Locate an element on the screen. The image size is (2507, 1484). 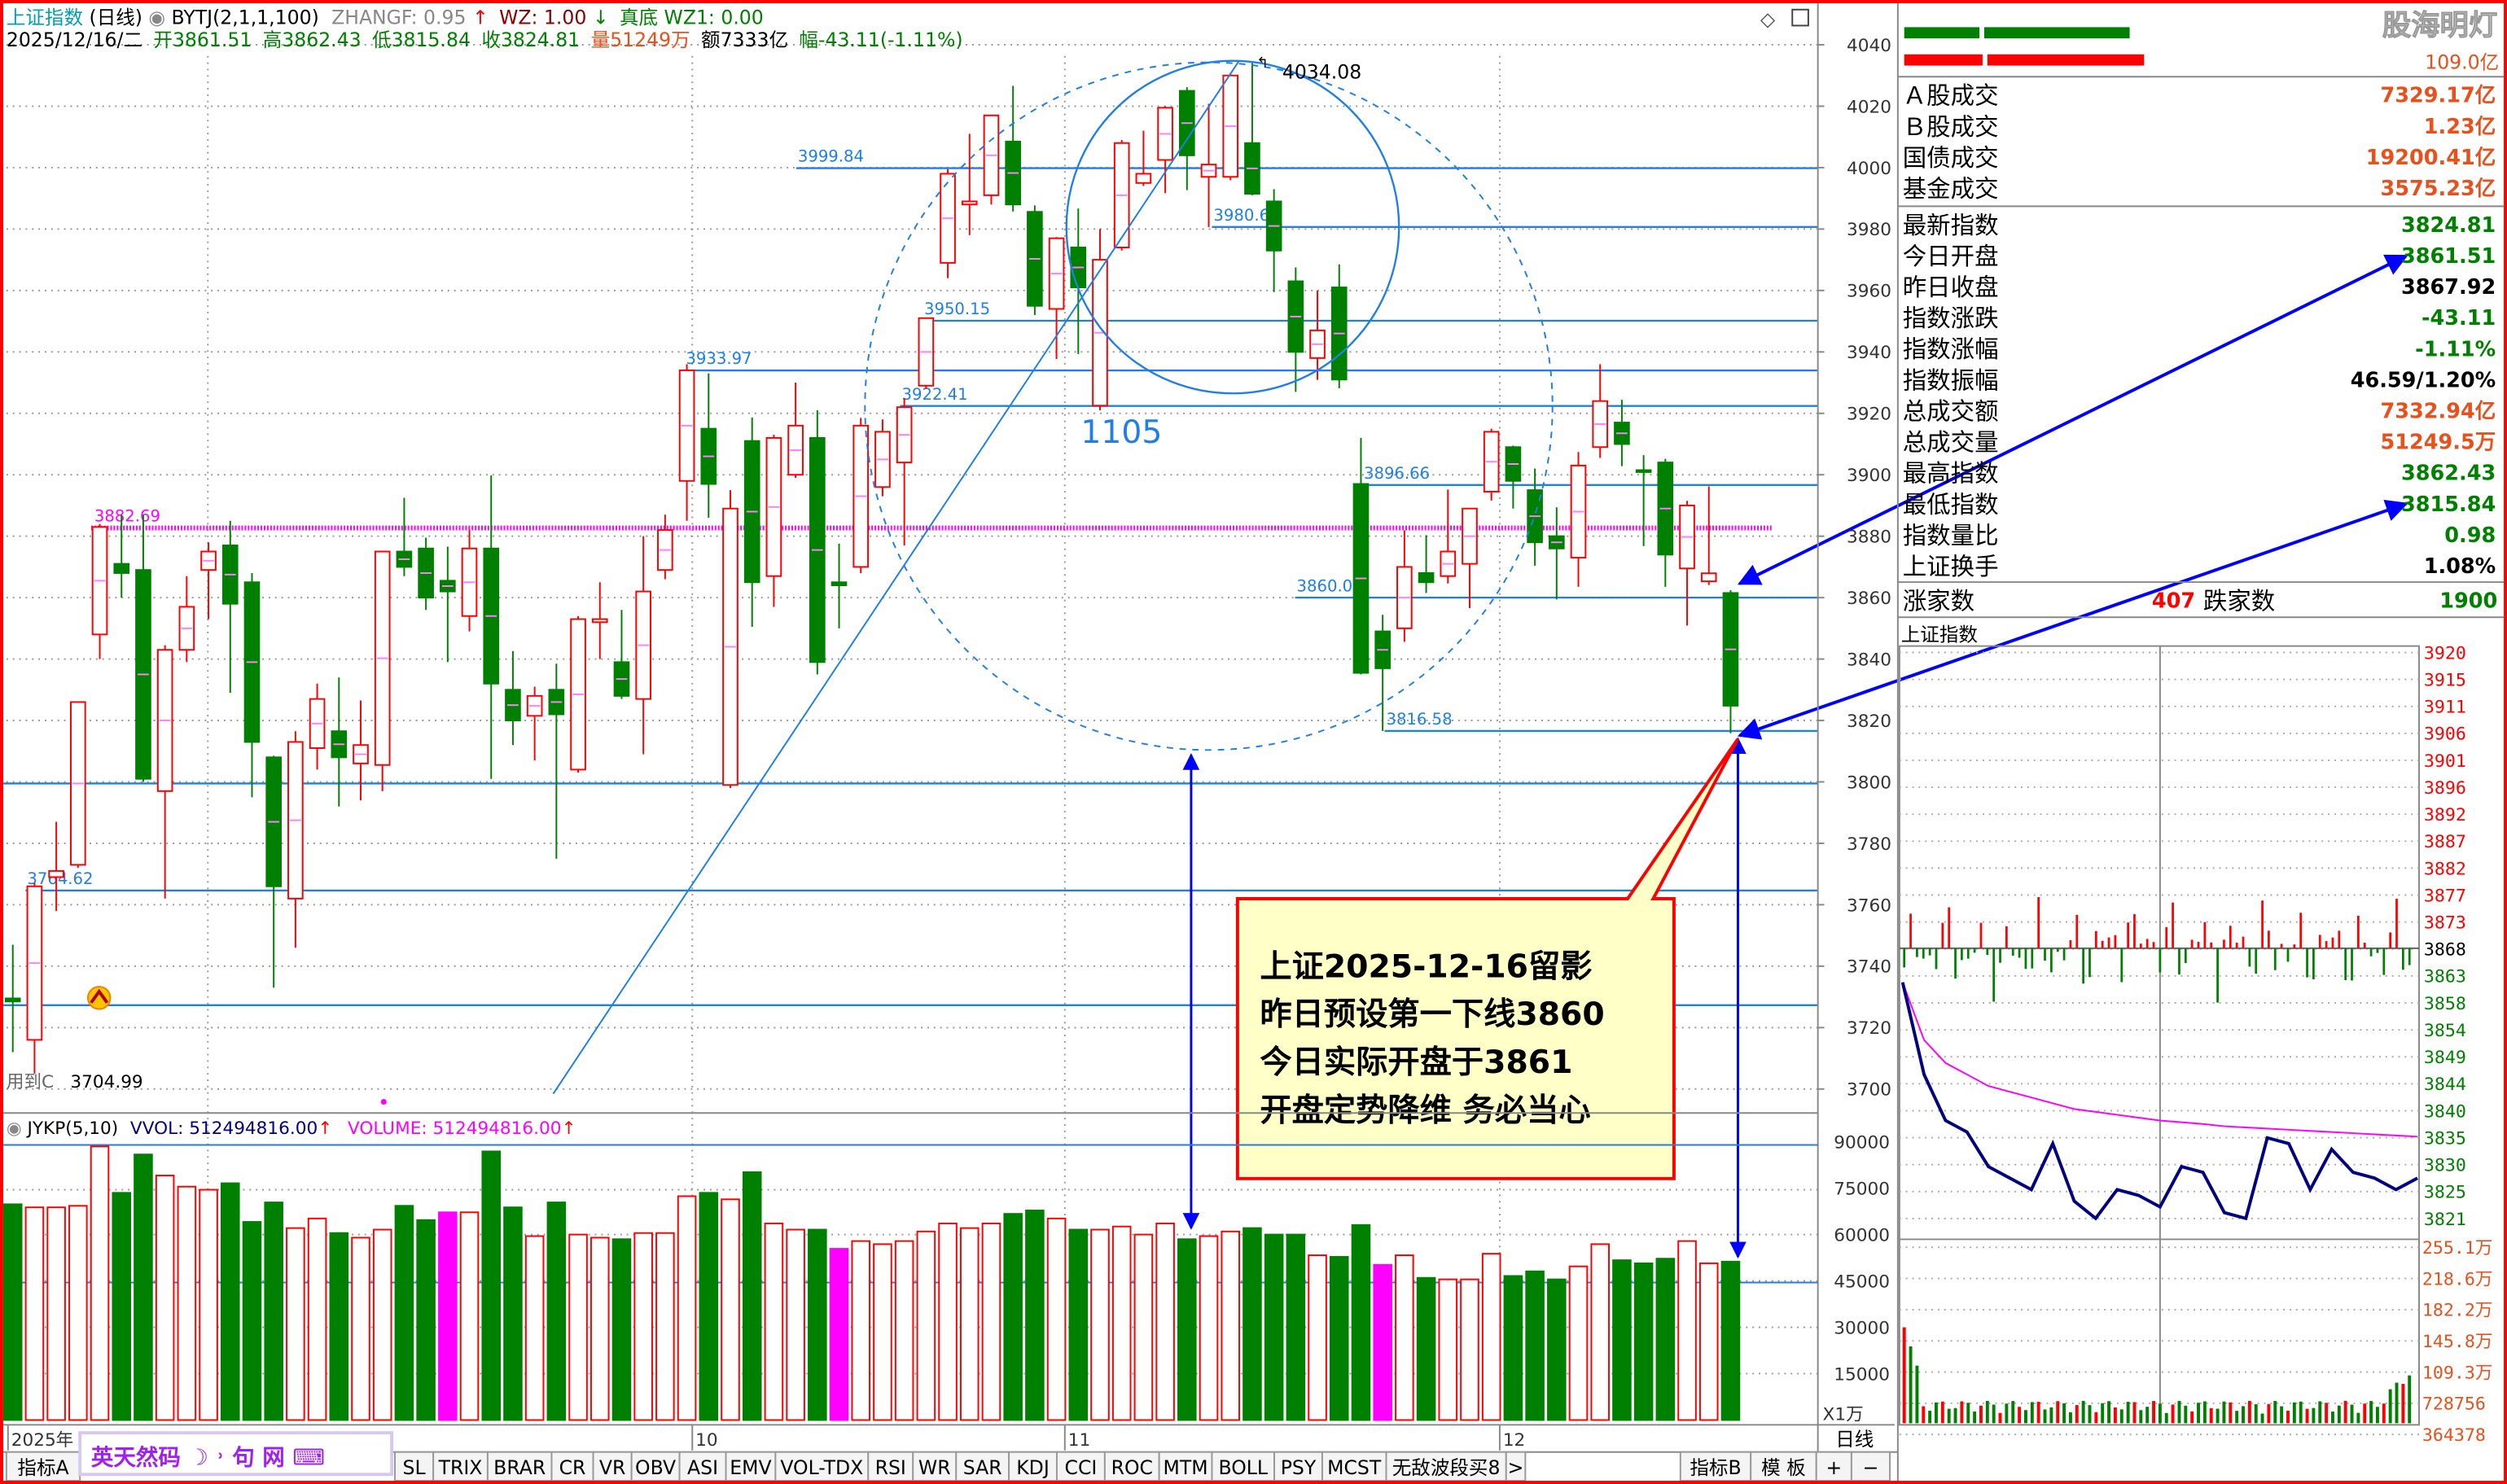
ime-toolbar: 英天然码 ☽ ˒ 句 网 ⌨ is located at coordinates (236, 1454).